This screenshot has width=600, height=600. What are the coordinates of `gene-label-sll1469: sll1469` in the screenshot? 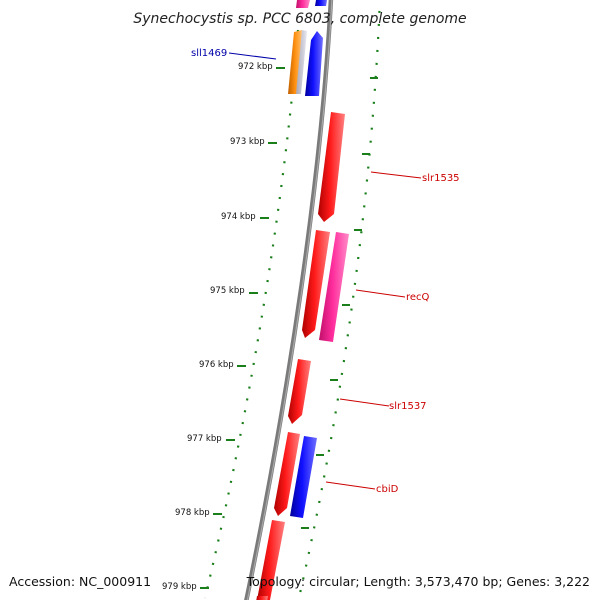 It's located at (209, 53).